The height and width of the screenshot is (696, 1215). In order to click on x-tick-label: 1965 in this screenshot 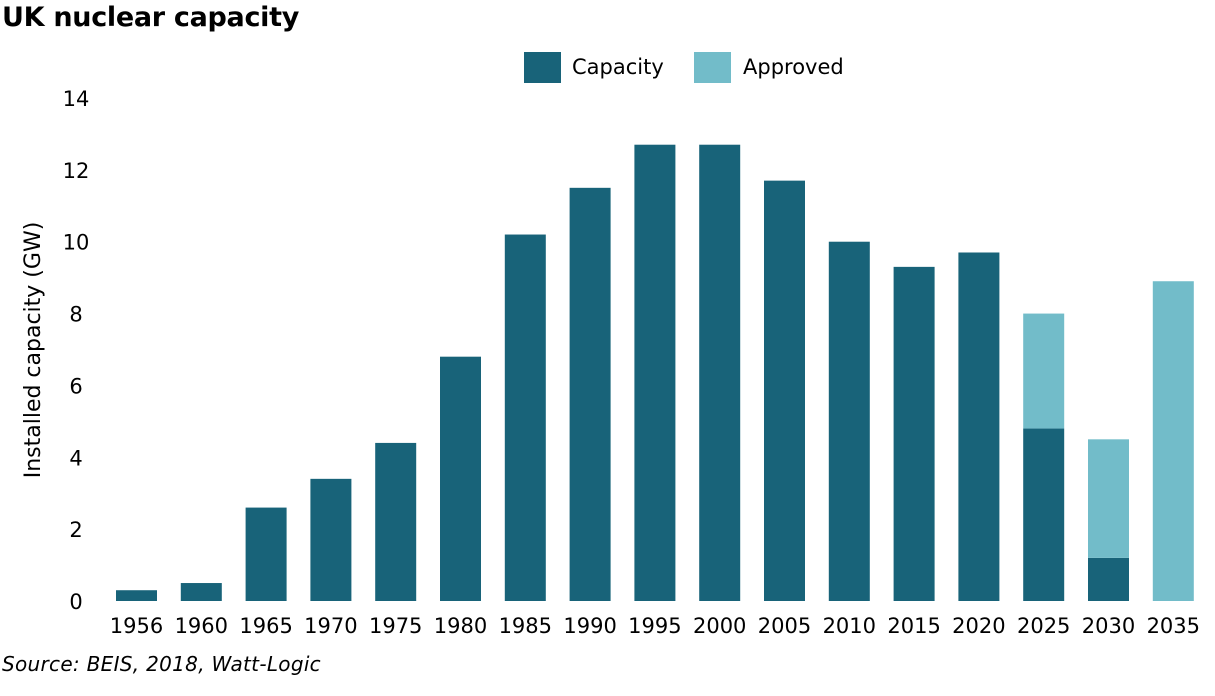, I will do `click(265, 626)`.